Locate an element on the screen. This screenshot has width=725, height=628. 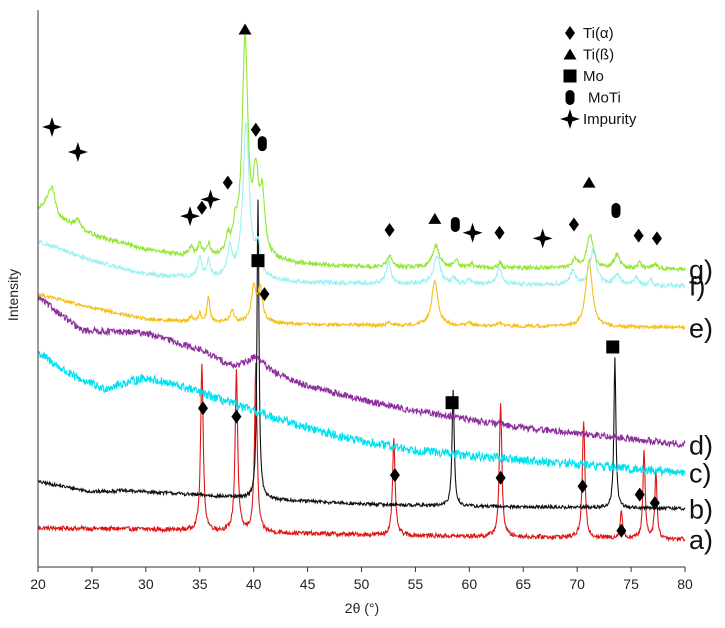
curve-label: e) is located at coordinates (701, 328).